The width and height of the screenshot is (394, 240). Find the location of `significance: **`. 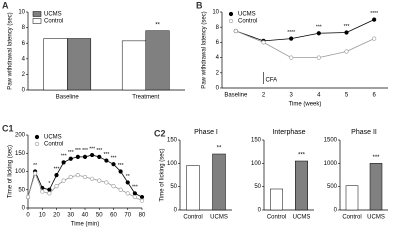

significance: ** is located at coordinates (157, 25).